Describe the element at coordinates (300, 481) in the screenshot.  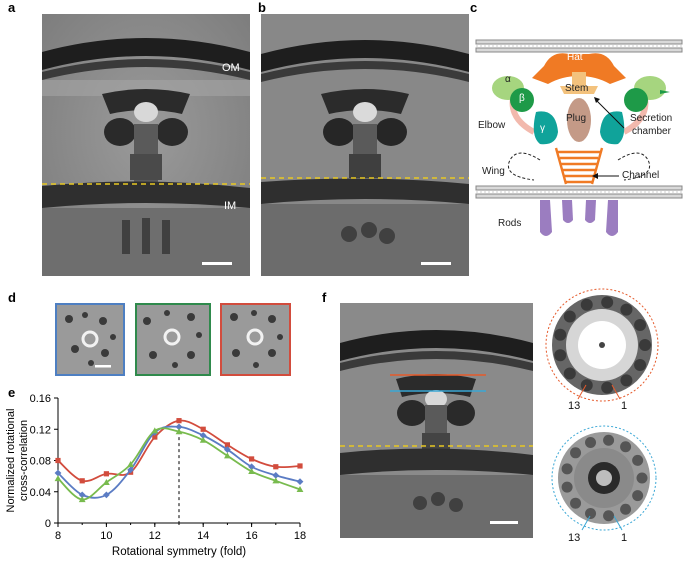
I see `data-point-diamond` at that location.